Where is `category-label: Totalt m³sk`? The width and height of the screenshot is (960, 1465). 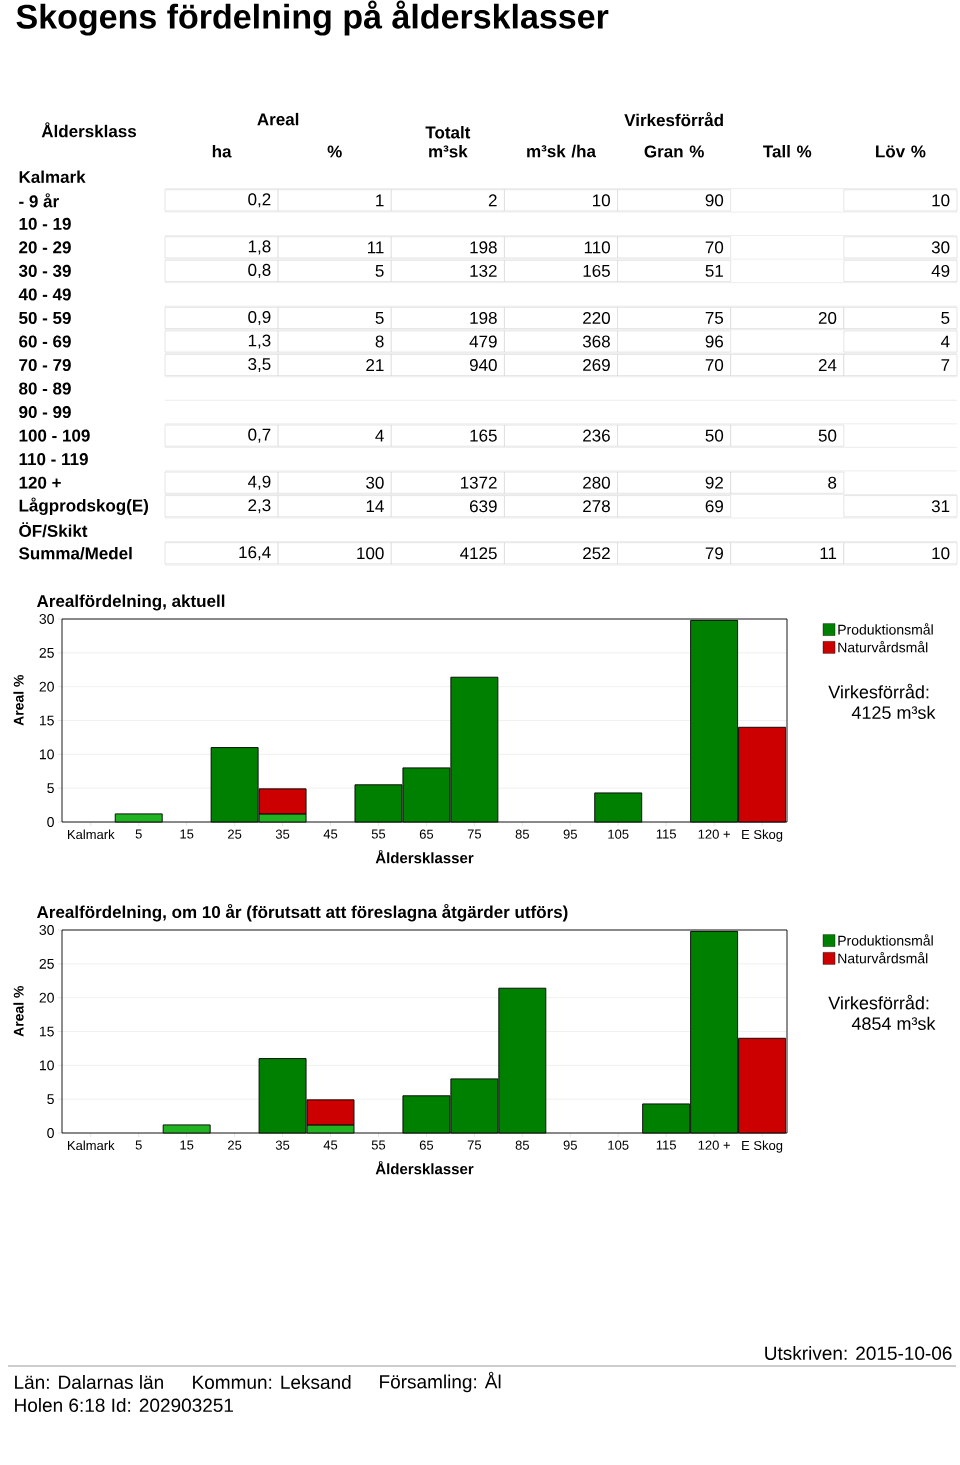
category-label: Totalt m³sk is located at coordinates (448, 142).